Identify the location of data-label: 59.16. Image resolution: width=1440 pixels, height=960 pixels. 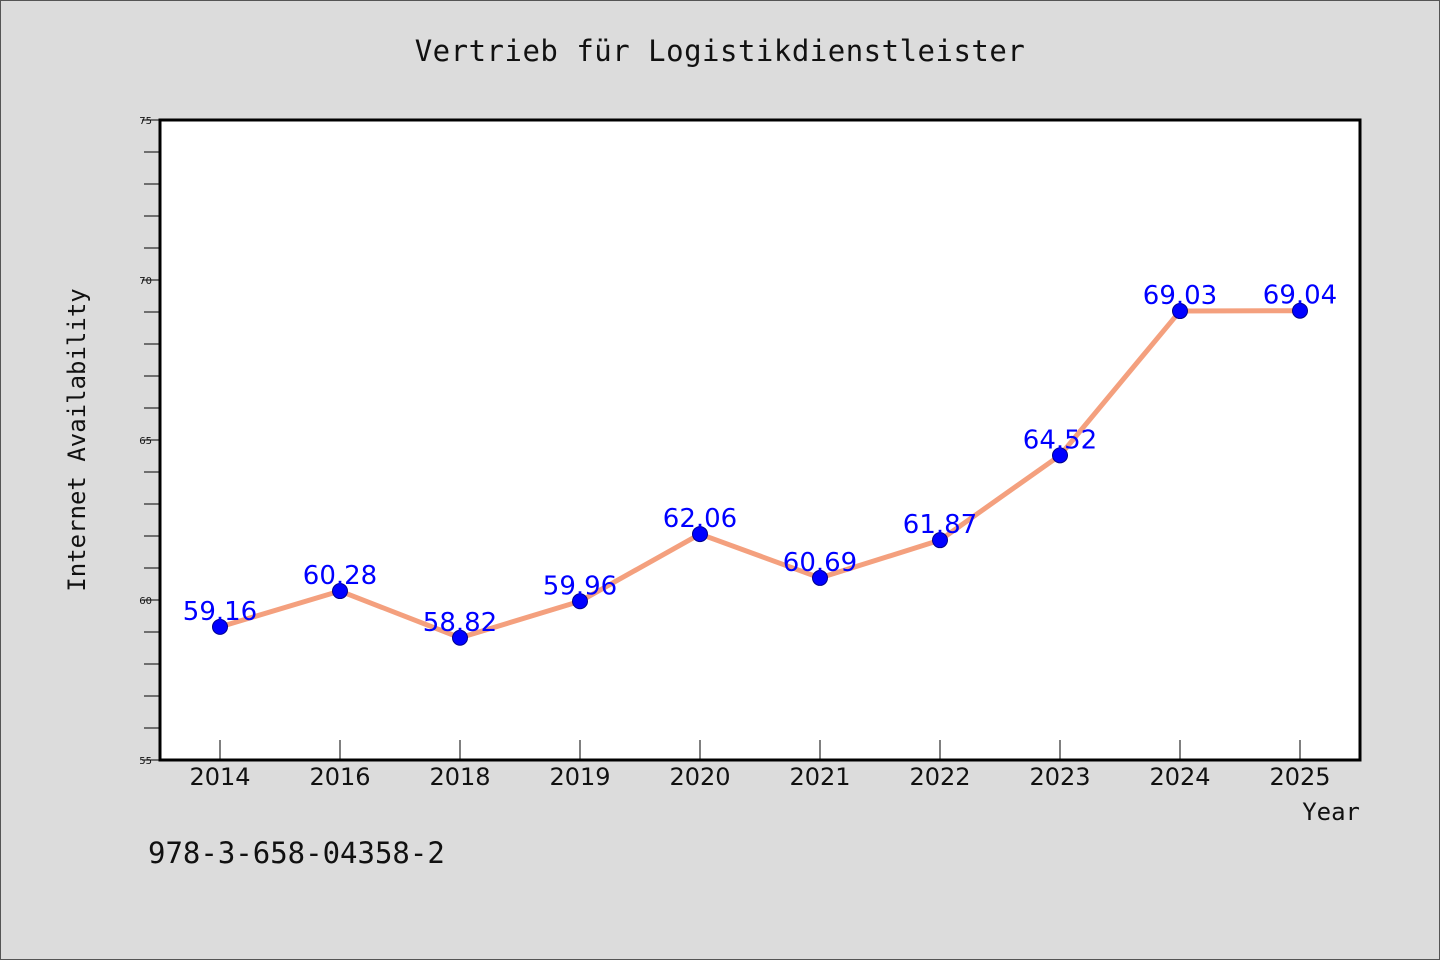
(220, 612).